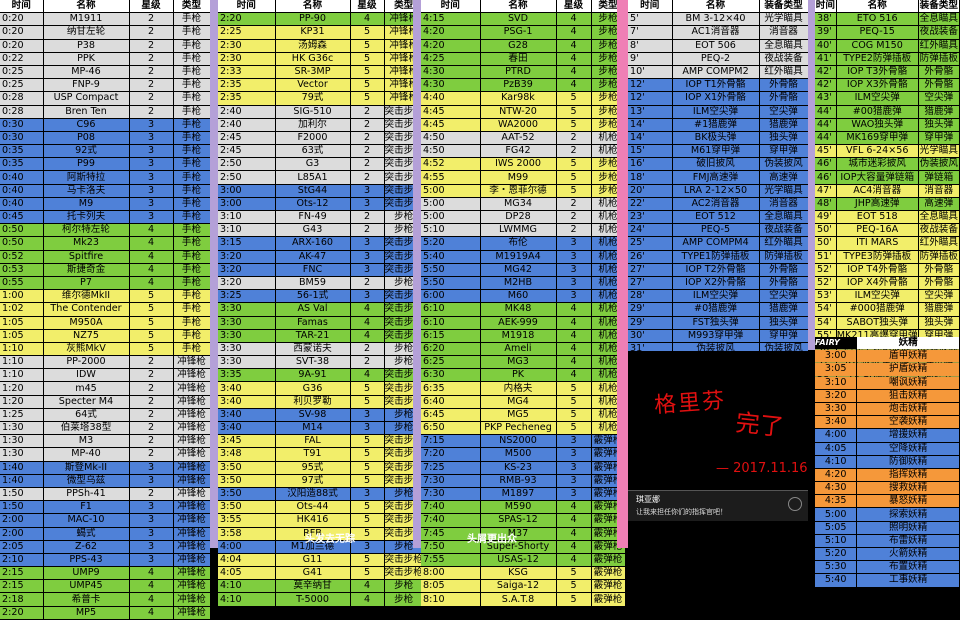 The image size is (960, 620). I want to click on fairy-row: 4:30 搜救妖精, so click(887, 488).